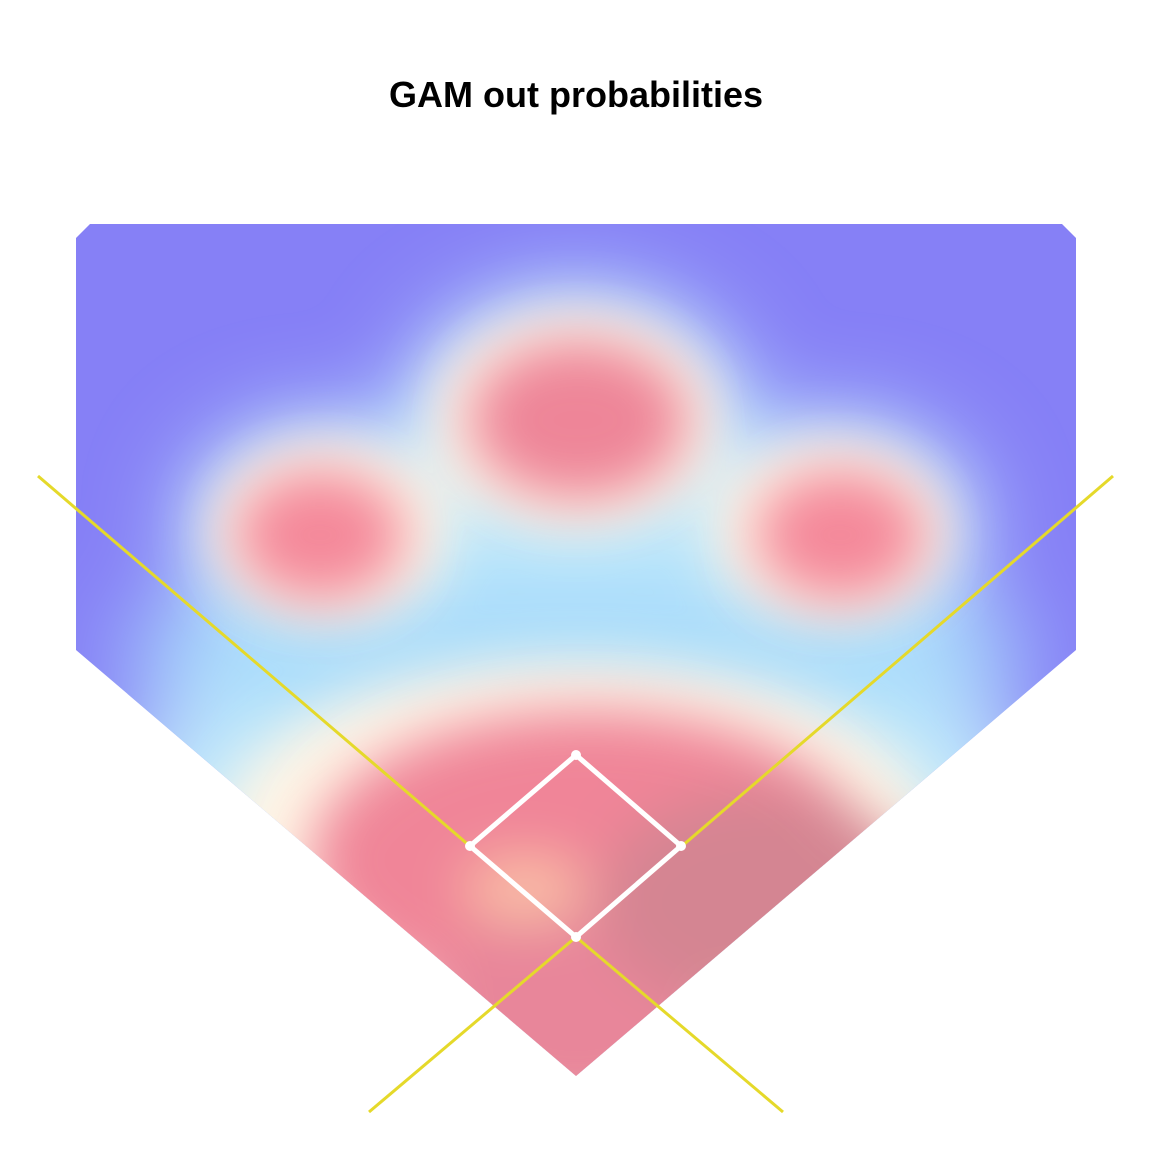 Image resolution: width=1152 pixels, height=1152 pixels. What do you see at coordinates (679, 1024) in the screenshot?
I see `left-foul-line-extension` at bounding box center [679, 1024].